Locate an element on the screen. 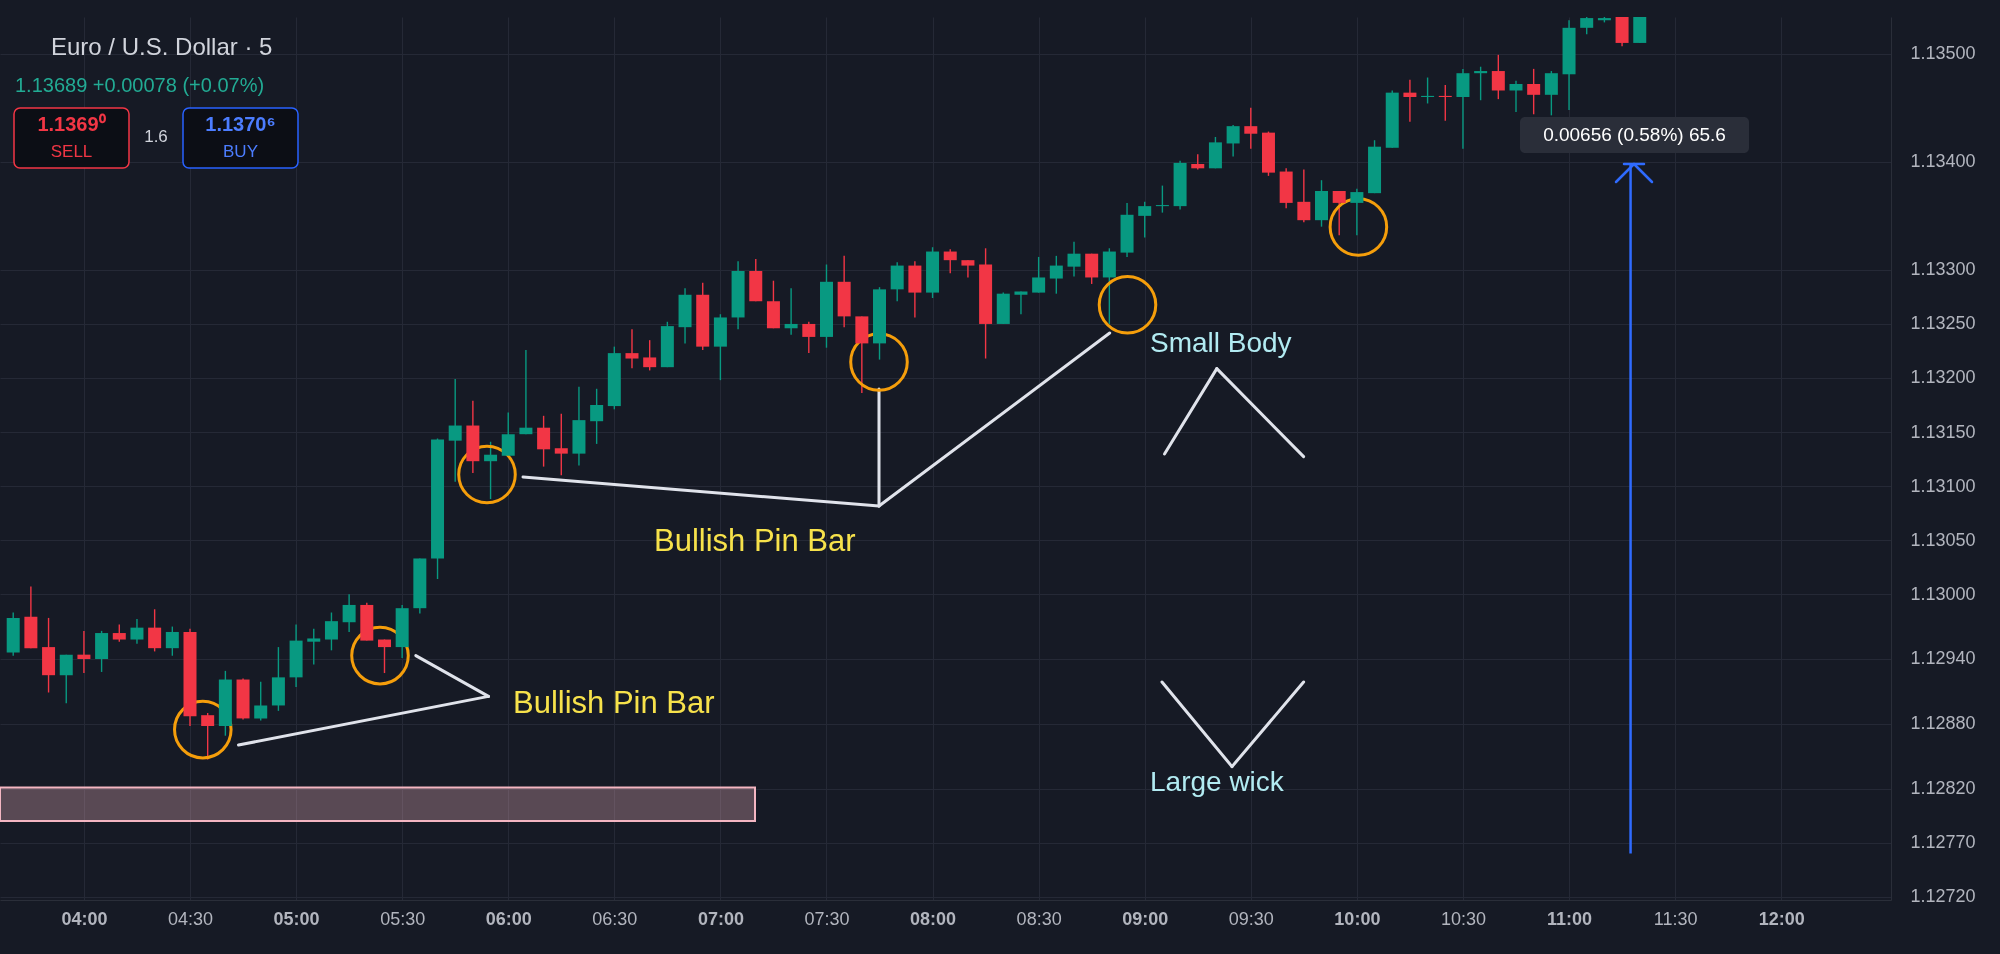  x-tick-label: 11:30 is located at coordinates (1675, 918).